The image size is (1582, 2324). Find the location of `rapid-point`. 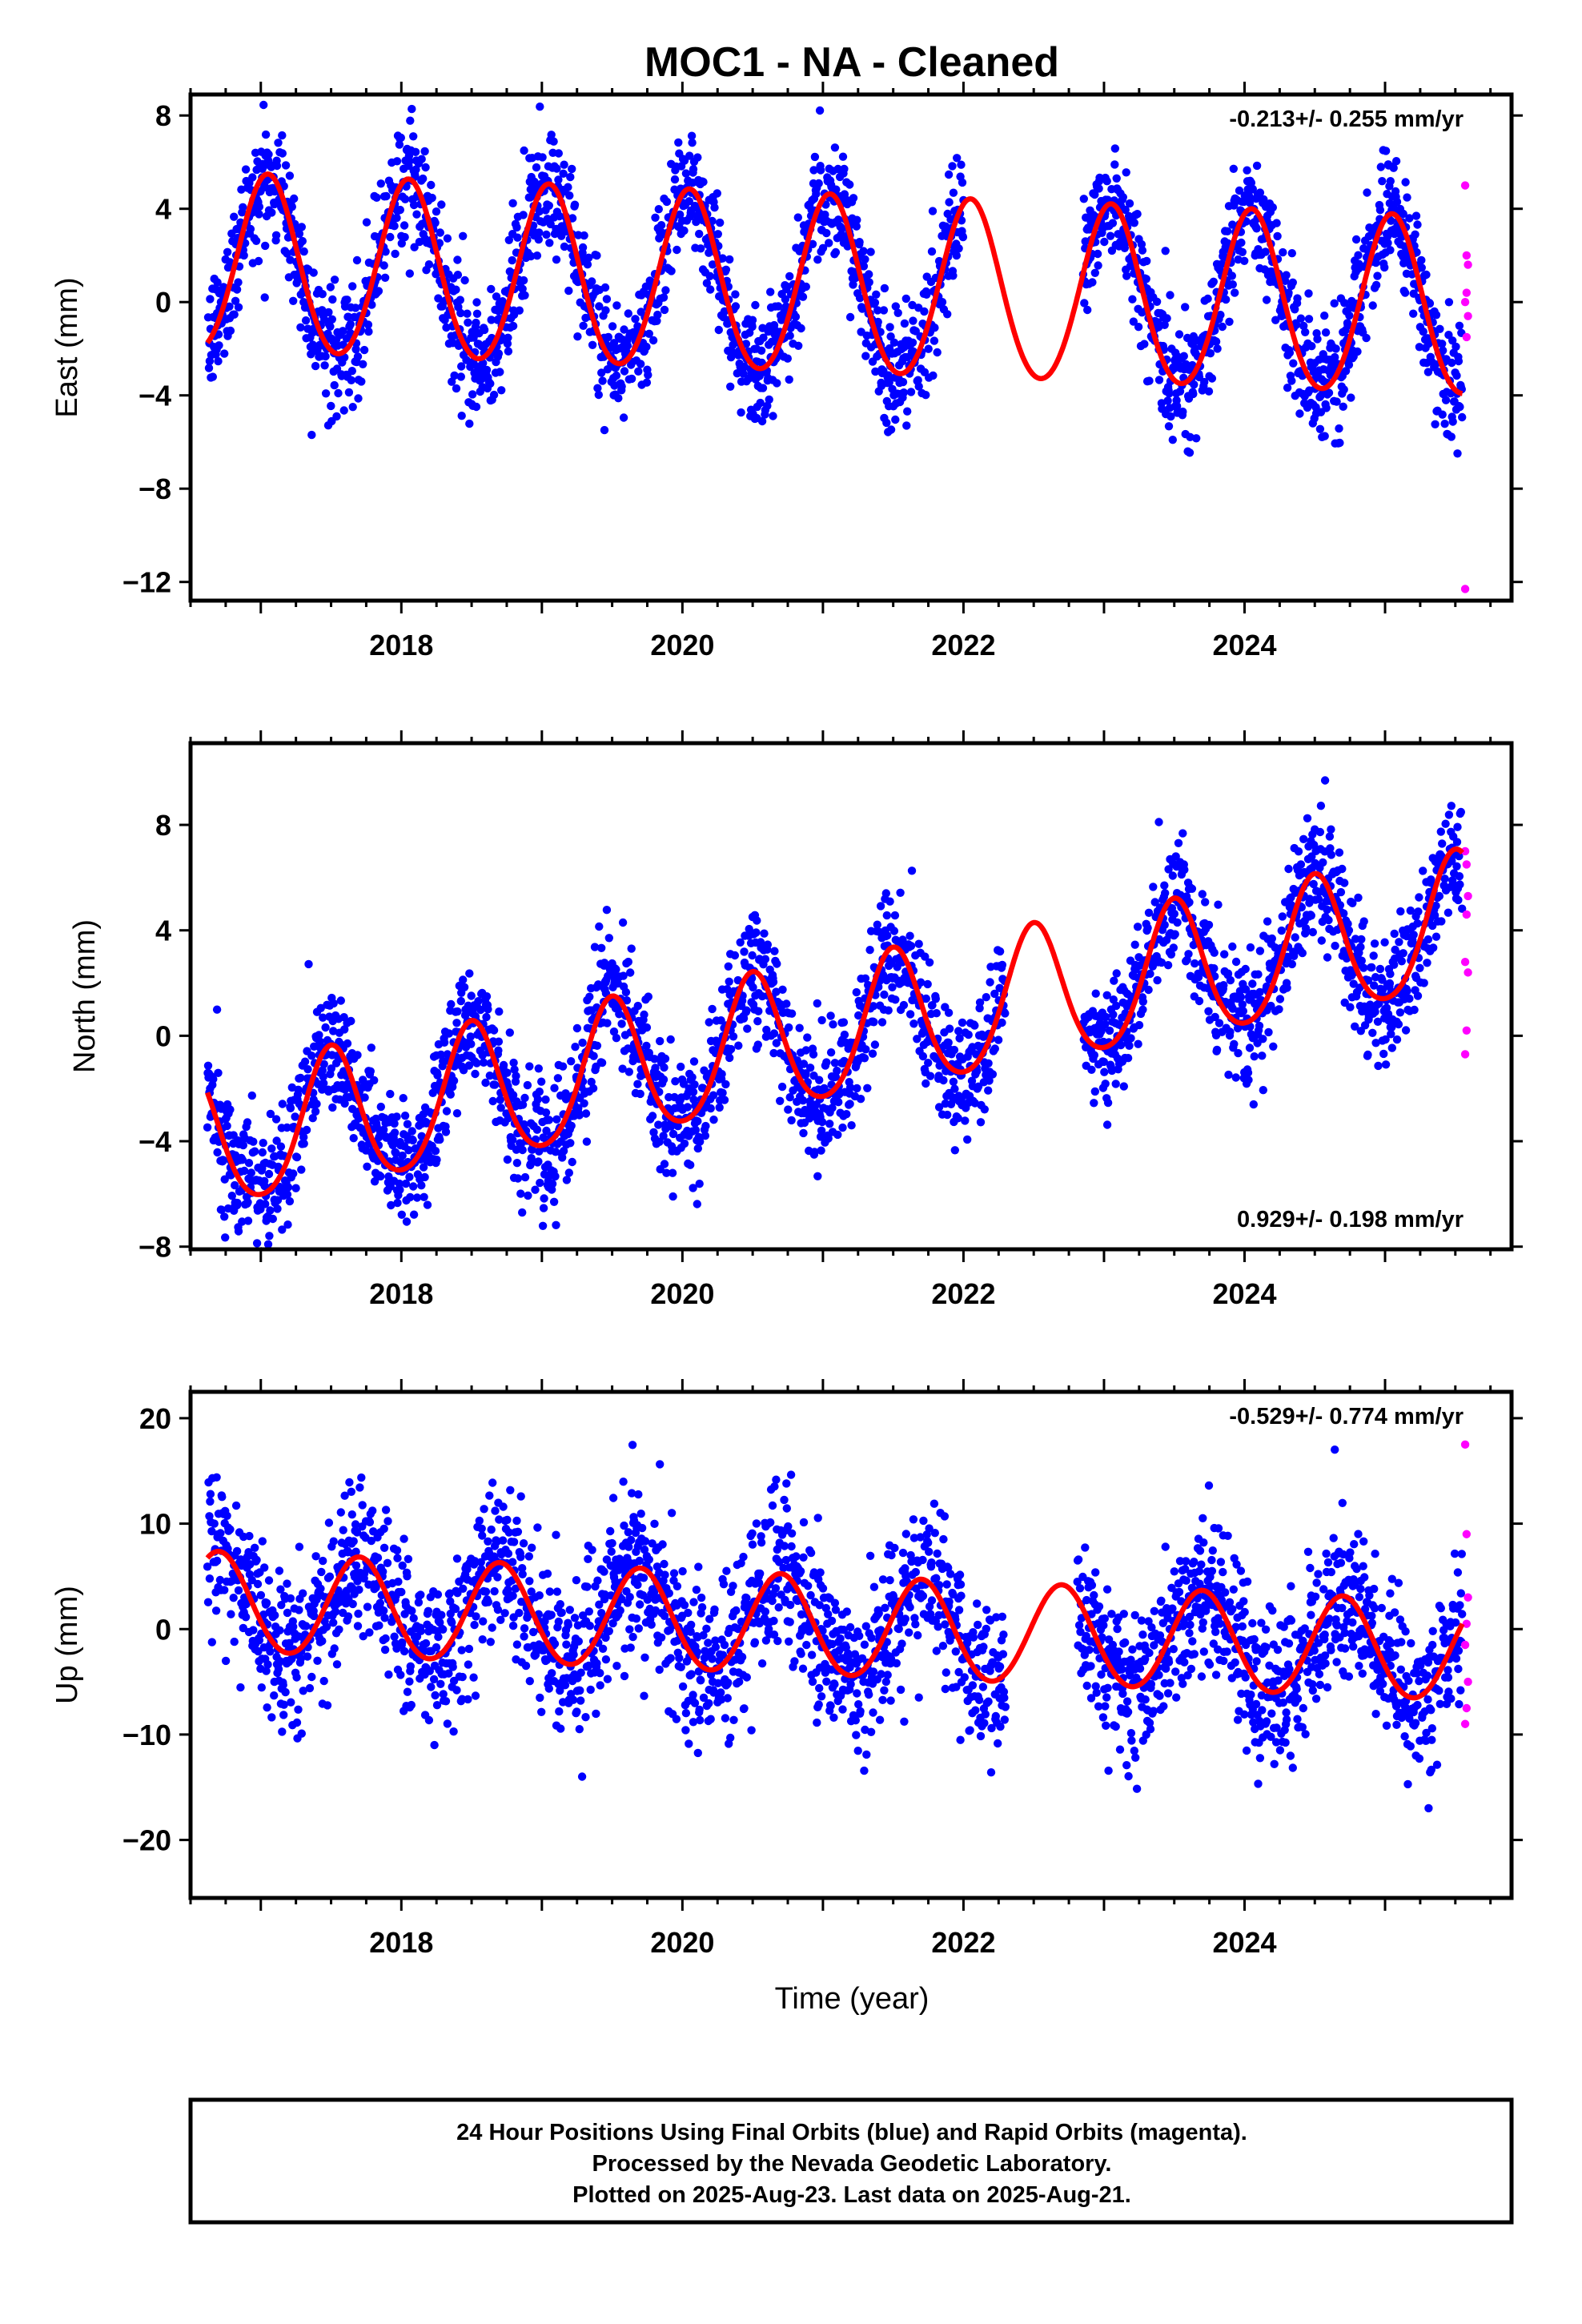

rapid-point is located at coordinates (1467, 865).